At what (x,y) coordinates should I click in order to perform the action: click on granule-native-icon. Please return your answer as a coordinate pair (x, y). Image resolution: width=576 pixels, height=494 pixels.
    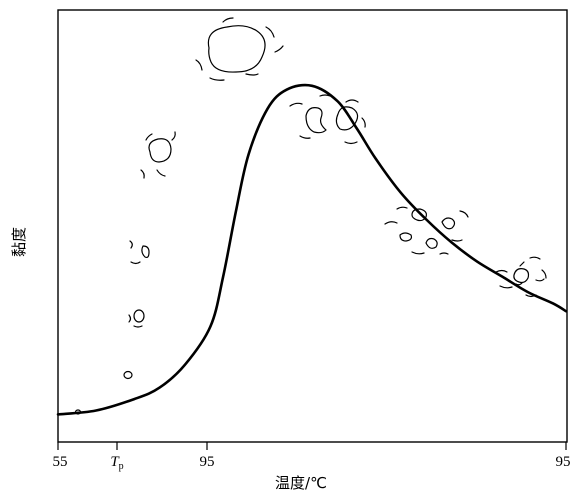
    Looking at the image, I should click on (78, 412).